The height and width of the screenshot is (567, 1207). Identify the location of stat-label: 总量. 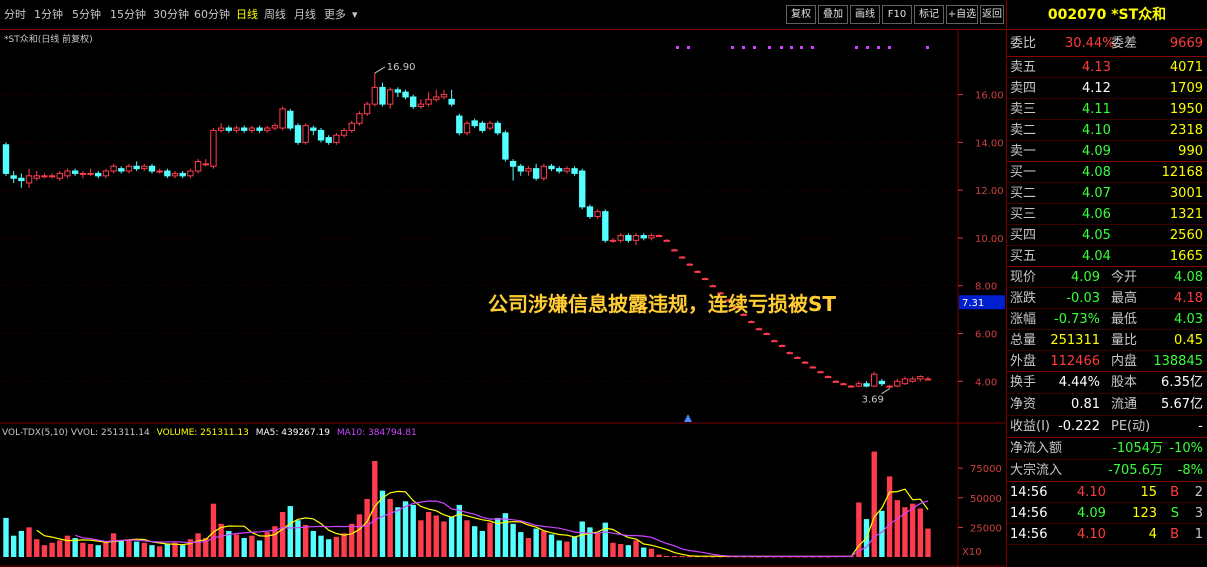
(1023, 340).